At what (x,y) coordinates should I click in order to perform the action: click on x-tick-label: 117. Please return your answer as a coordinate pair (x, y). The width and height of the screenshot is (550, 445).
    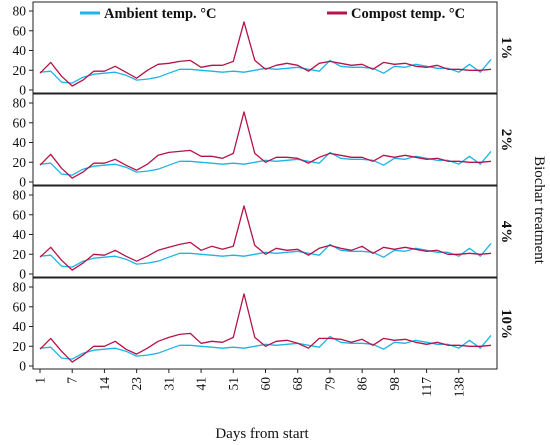
    Looking at the image, I should click on (426, 387).